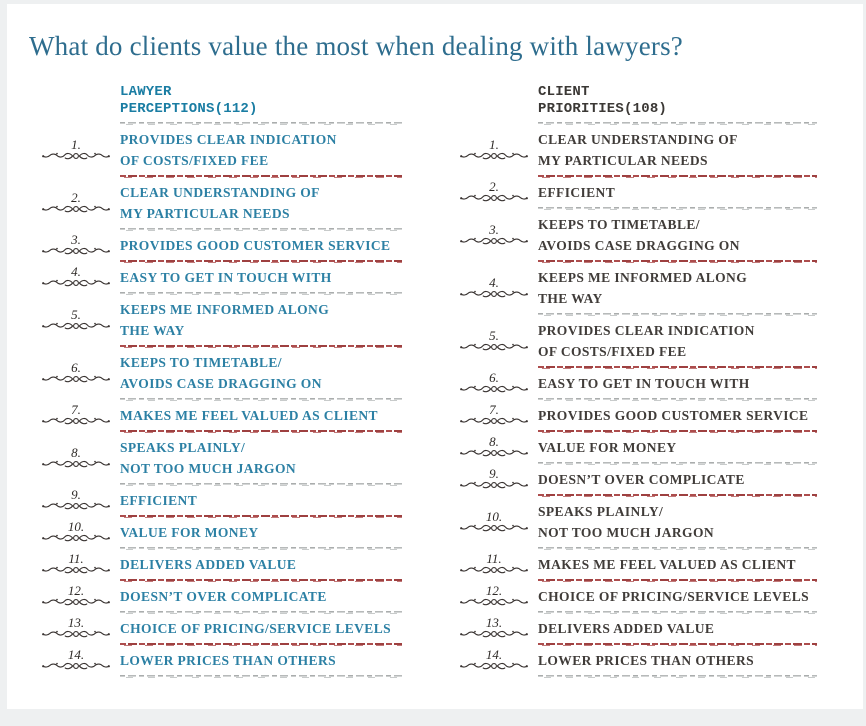 The image size is (866, 726). Describe the element at coordinates (216, 414) in the screenshot. I see `ranked-item: 7. MA` at that location.